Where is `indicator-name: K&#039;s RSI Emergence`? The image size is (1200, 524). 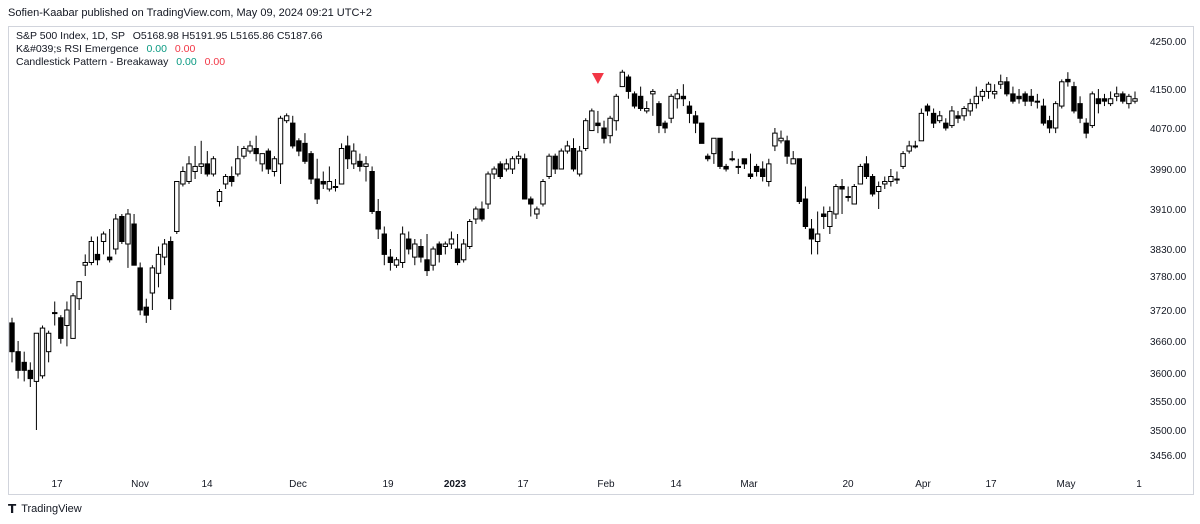
indicator-name: K&#039;s RSI Emergence is located at coordinates (77, 49).